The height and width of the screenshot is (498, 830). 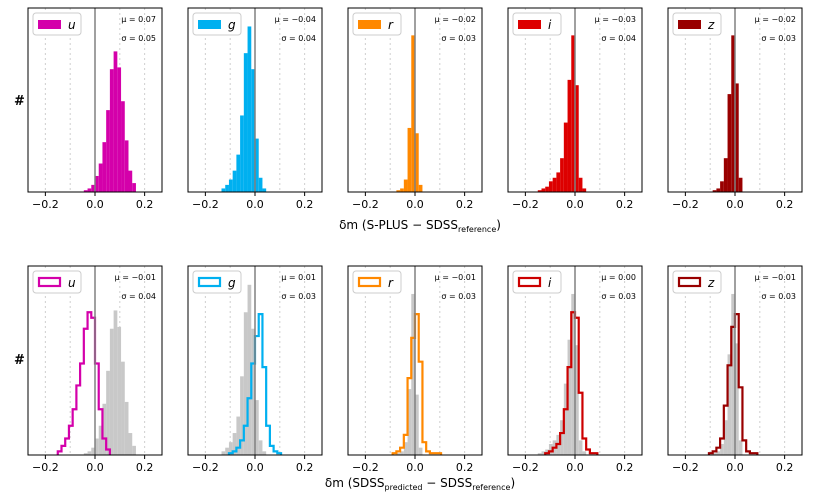 I want to click on mu-label: μ = 0.00, so click(x=618, y=277).